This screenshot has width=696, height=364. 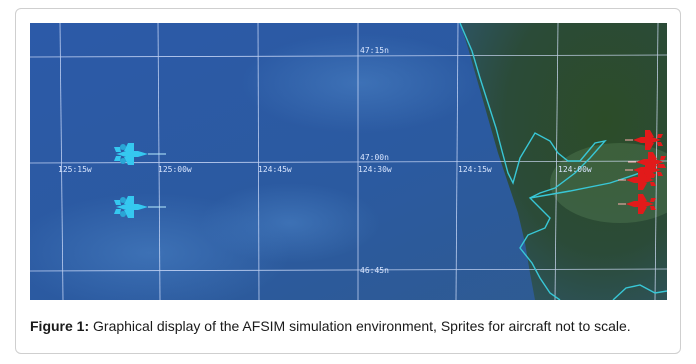 What do you see at coordinates (75, 169) in the screenshot?
I see `longitude-label: 125:15w` at bounding box center [75, 169].